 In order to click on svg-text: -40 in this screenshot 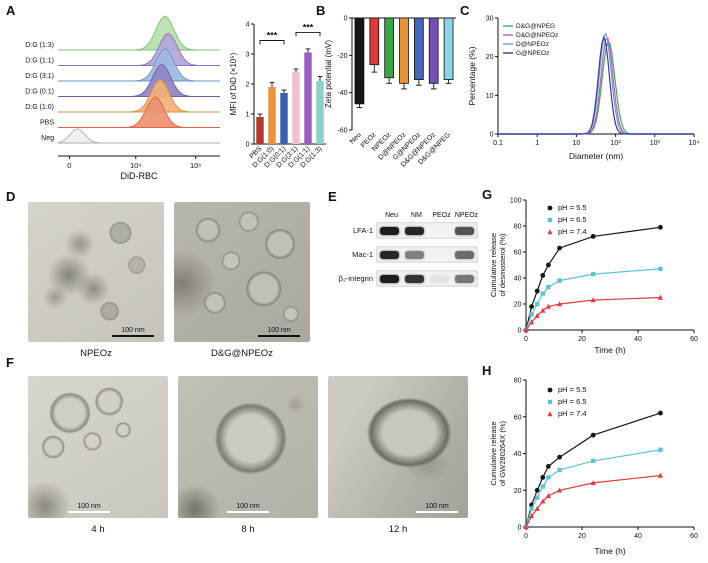, I will do `click(342, 93)`.